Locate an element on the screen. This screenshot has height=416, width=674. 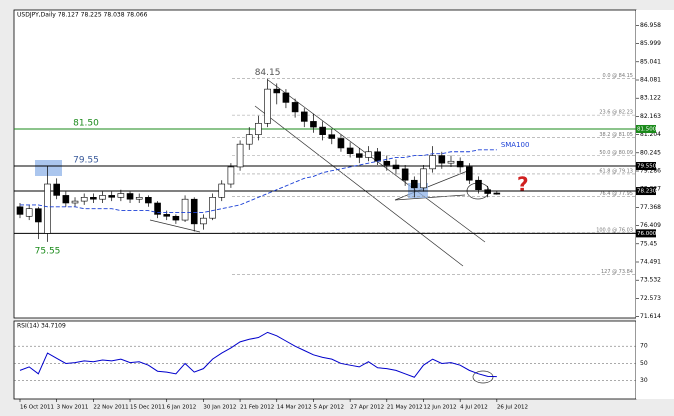
price-box-label: 76.000 is located at coordinates (647, 234).